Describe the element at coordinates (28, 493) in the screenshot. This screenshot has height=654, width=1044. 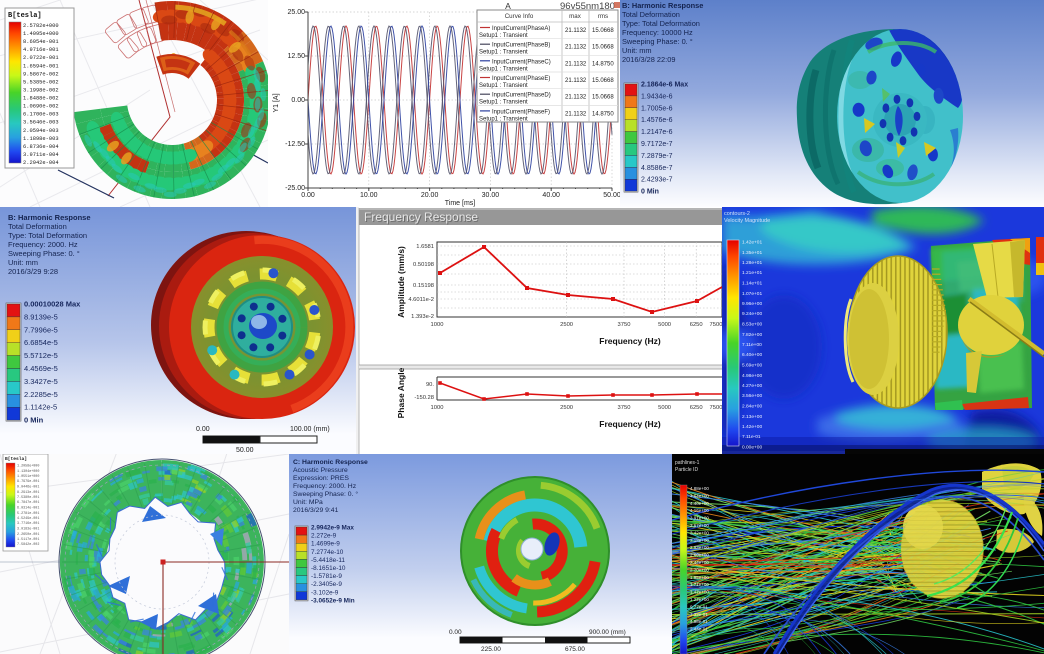
I see `svg-text: 8.2913e-001` at that location.